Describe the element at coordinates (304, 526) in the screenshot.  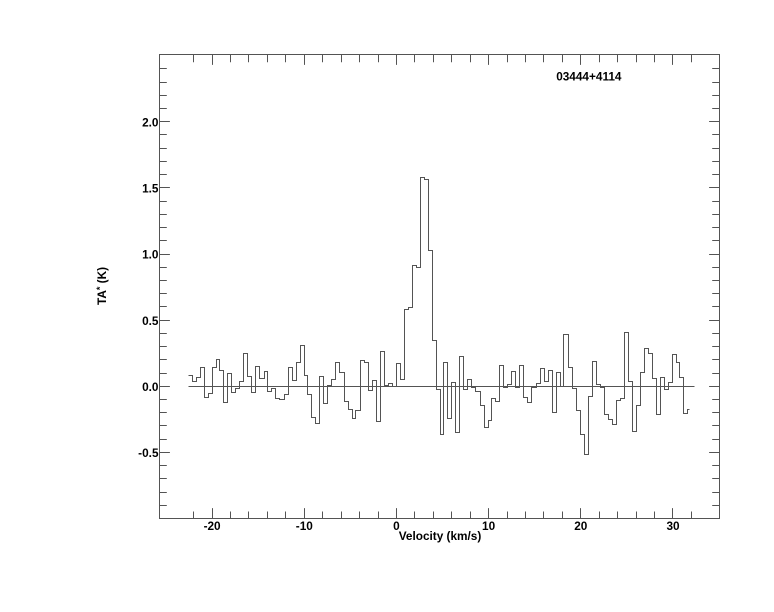
I see `svg-text: -10` at that location.